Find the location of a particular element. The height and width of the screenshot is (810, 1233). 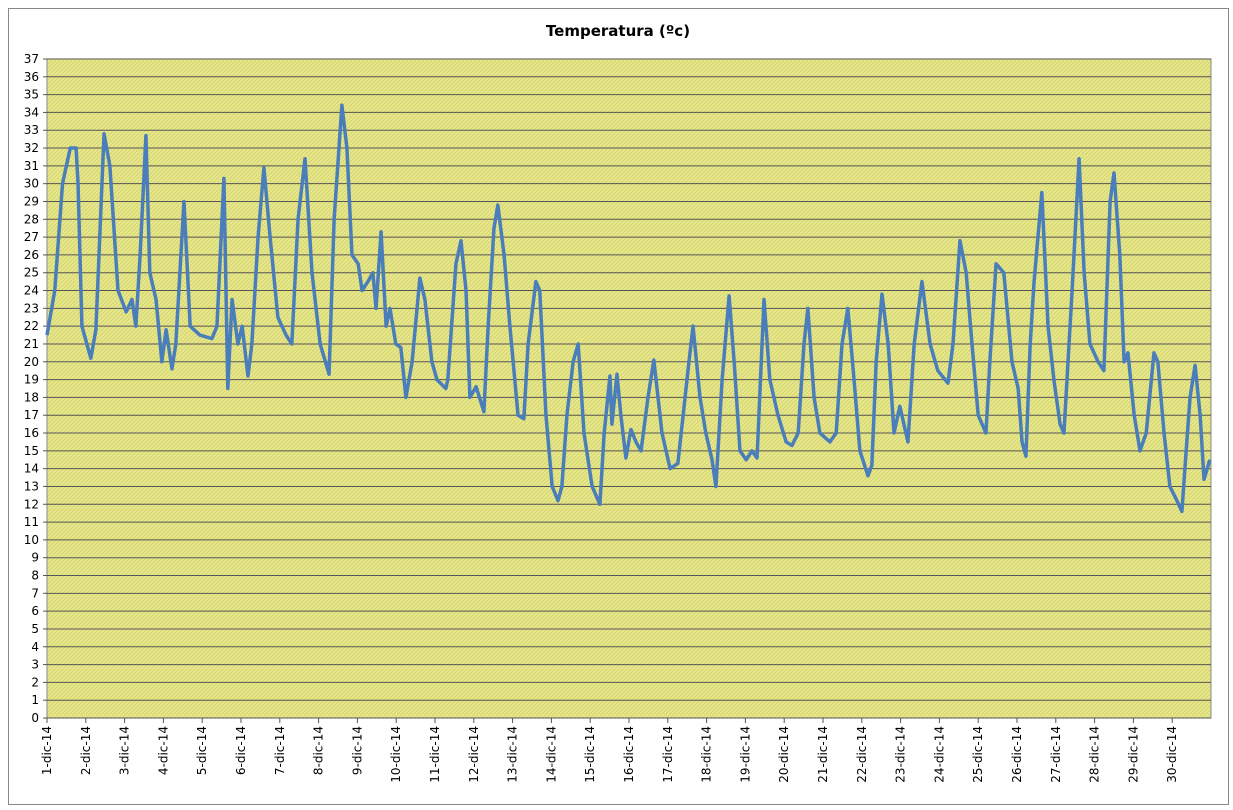

x-tick-label: 6-dic-14 is located at coordinates (241, 750).